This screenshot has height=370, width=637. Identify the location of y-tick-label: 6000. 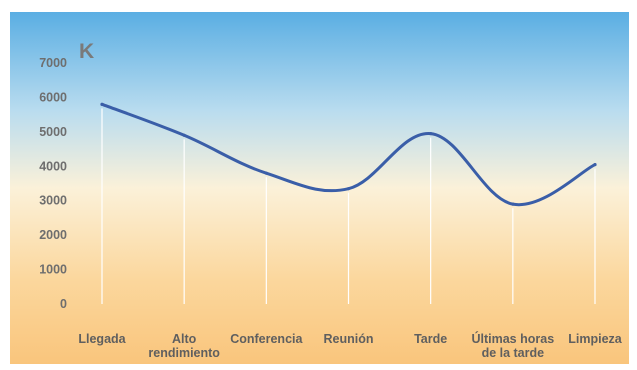
(53, 97).